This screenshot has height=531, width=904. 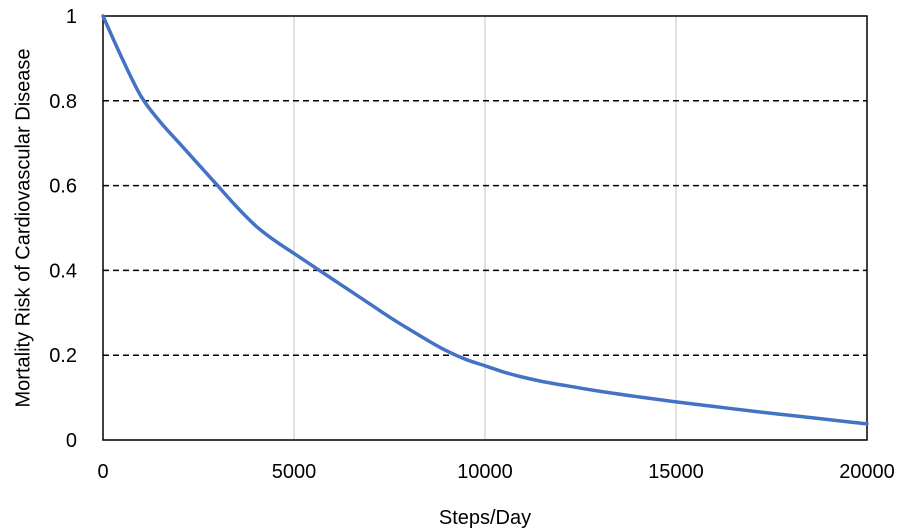 I want to click on y-tick-label: 0.4, so click(x=63, y=271).